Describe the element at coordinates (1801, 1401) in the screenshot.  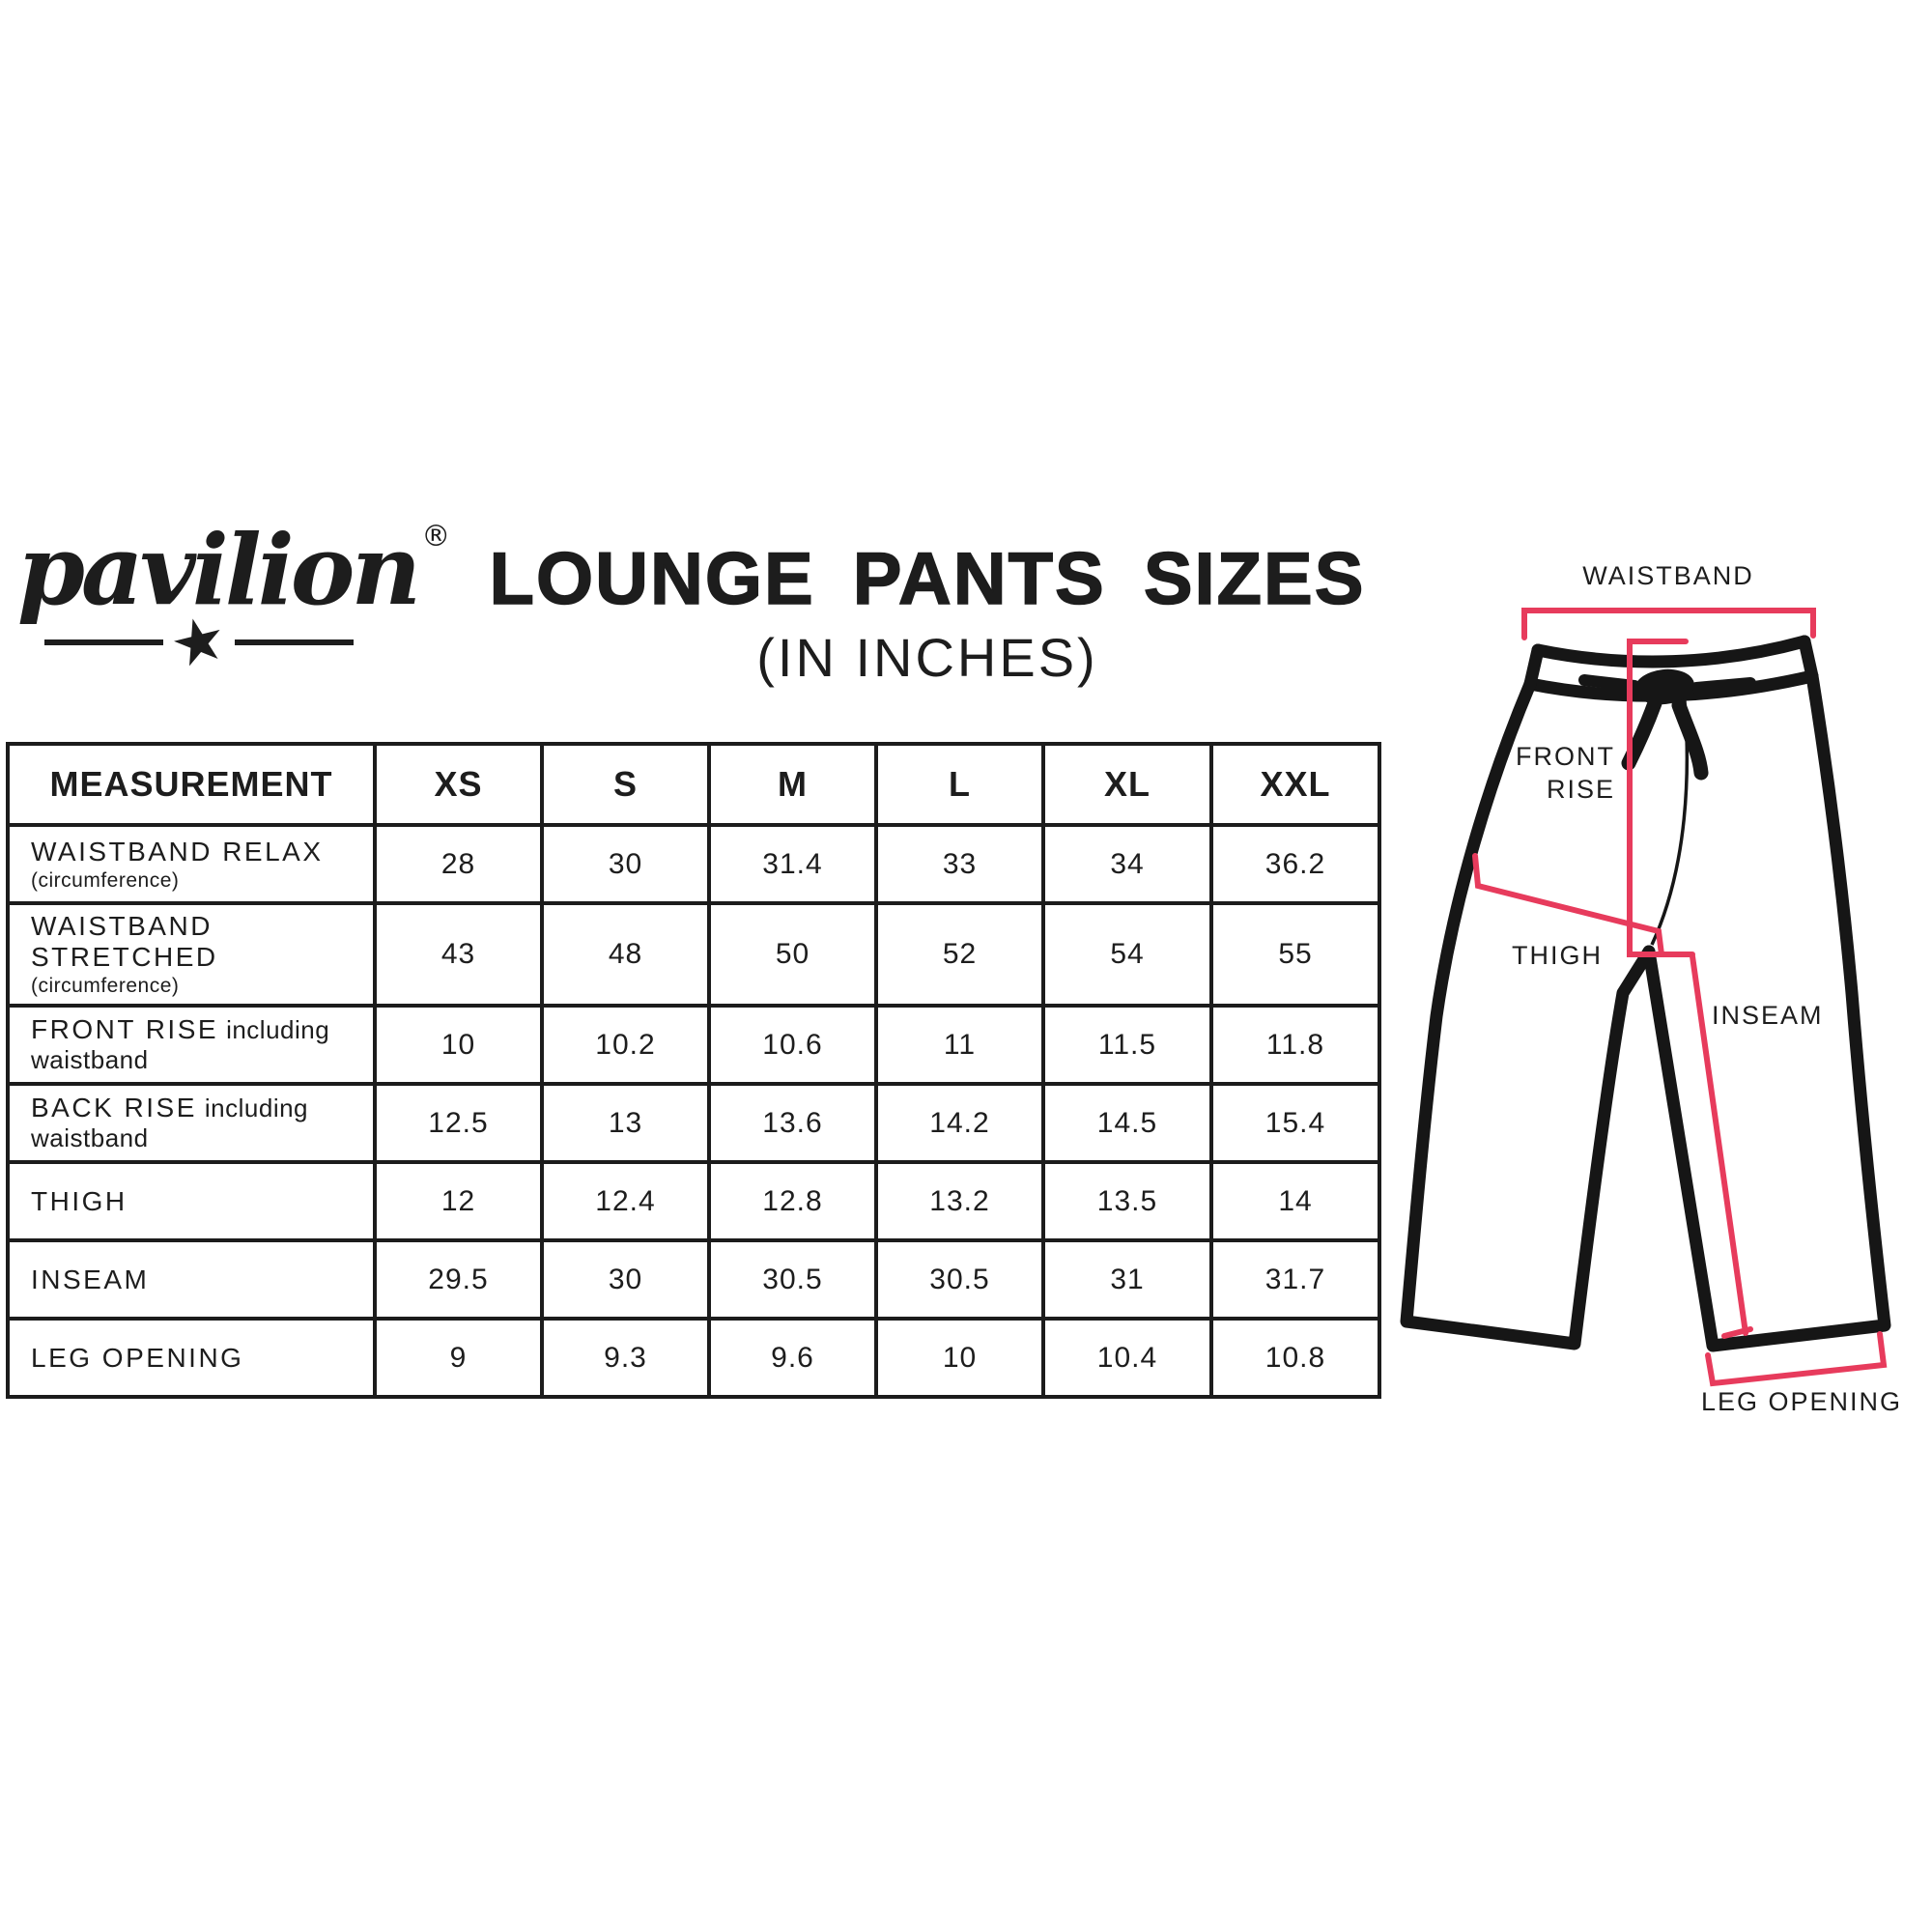
I see `leg-opening-label: LEG OPENING` at that location.